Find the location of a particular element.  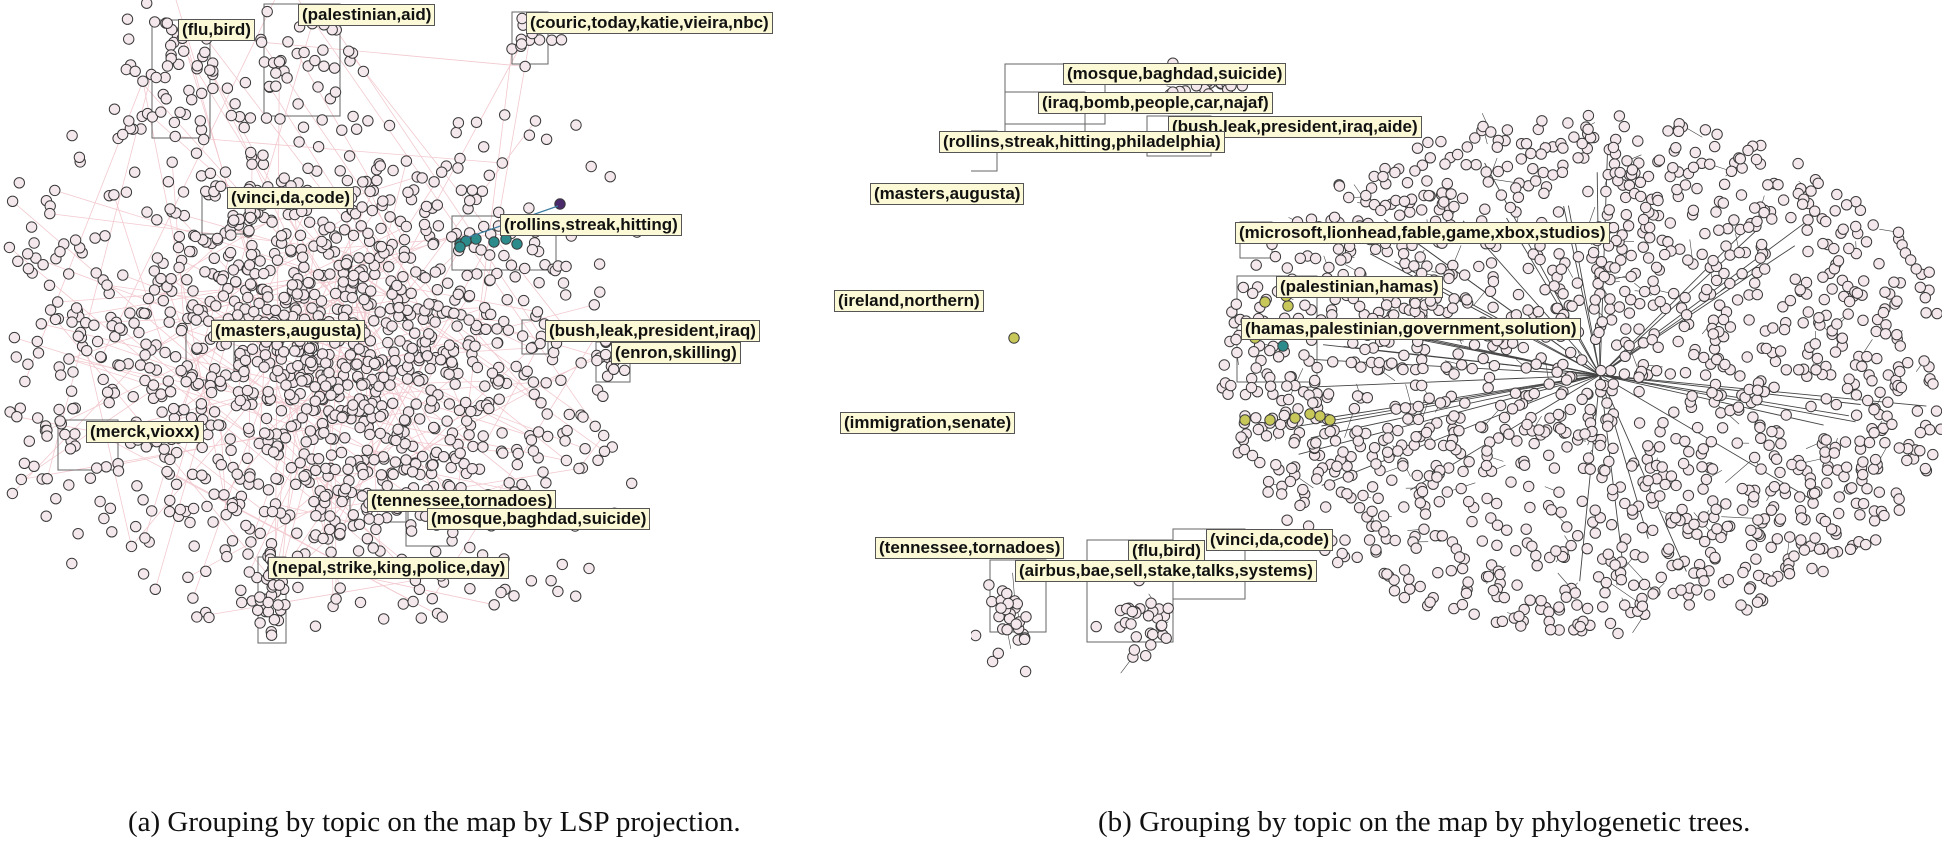

graph-edge is located at coordinates (215, 445).